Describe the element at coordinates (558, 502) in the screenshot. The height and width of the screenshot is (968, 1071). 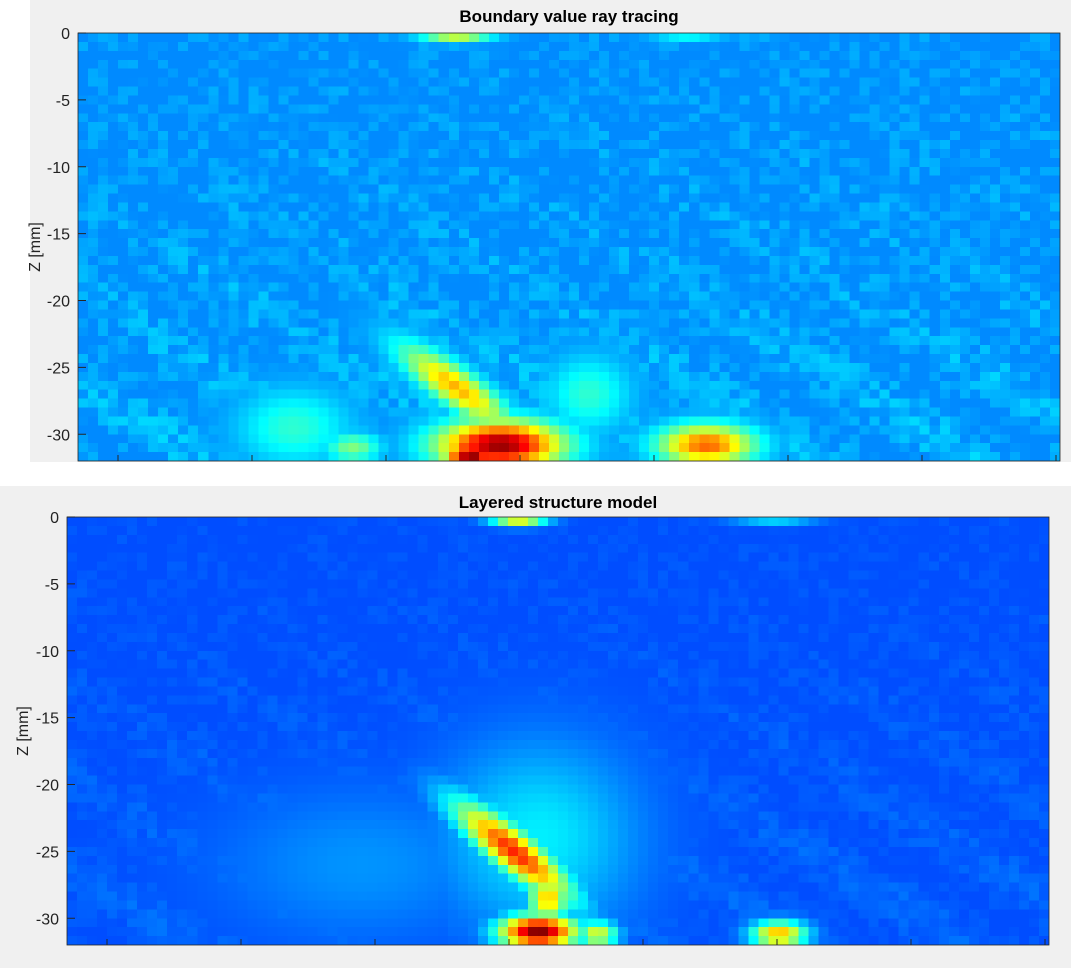
I see `chart-title-bottom: Layered structure model` at that location.